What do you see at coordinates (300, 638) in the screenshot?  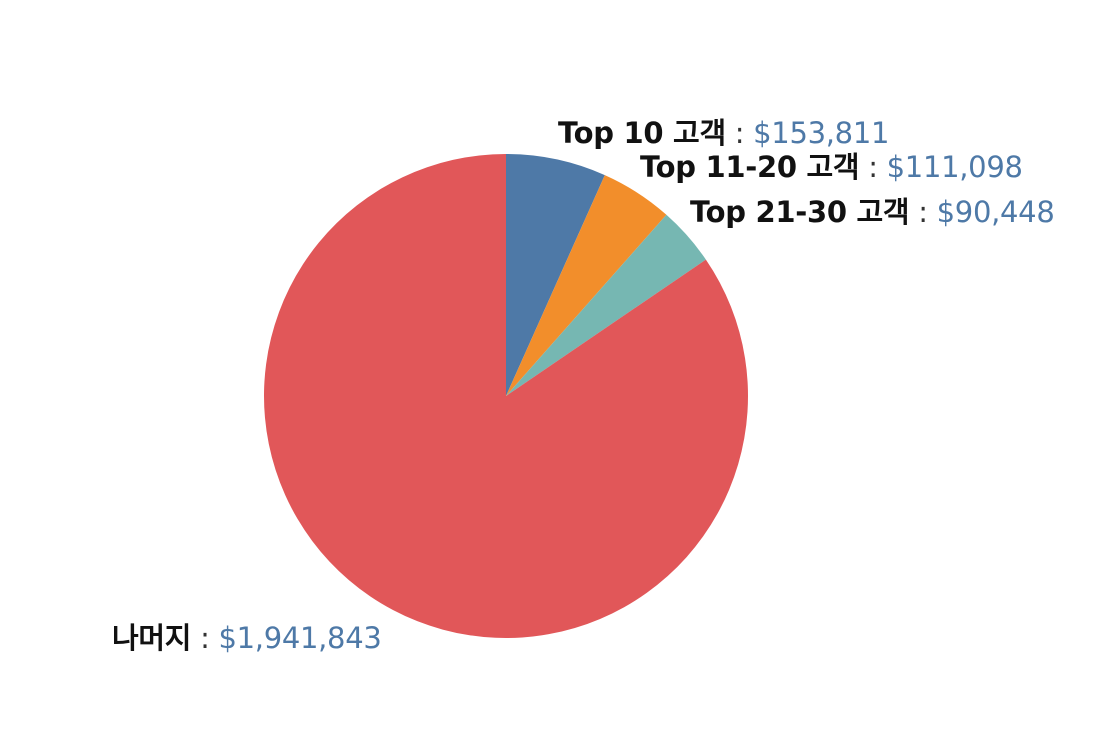 I see `slice-label-value: $1,941,843` at bounding box center [300, 638].